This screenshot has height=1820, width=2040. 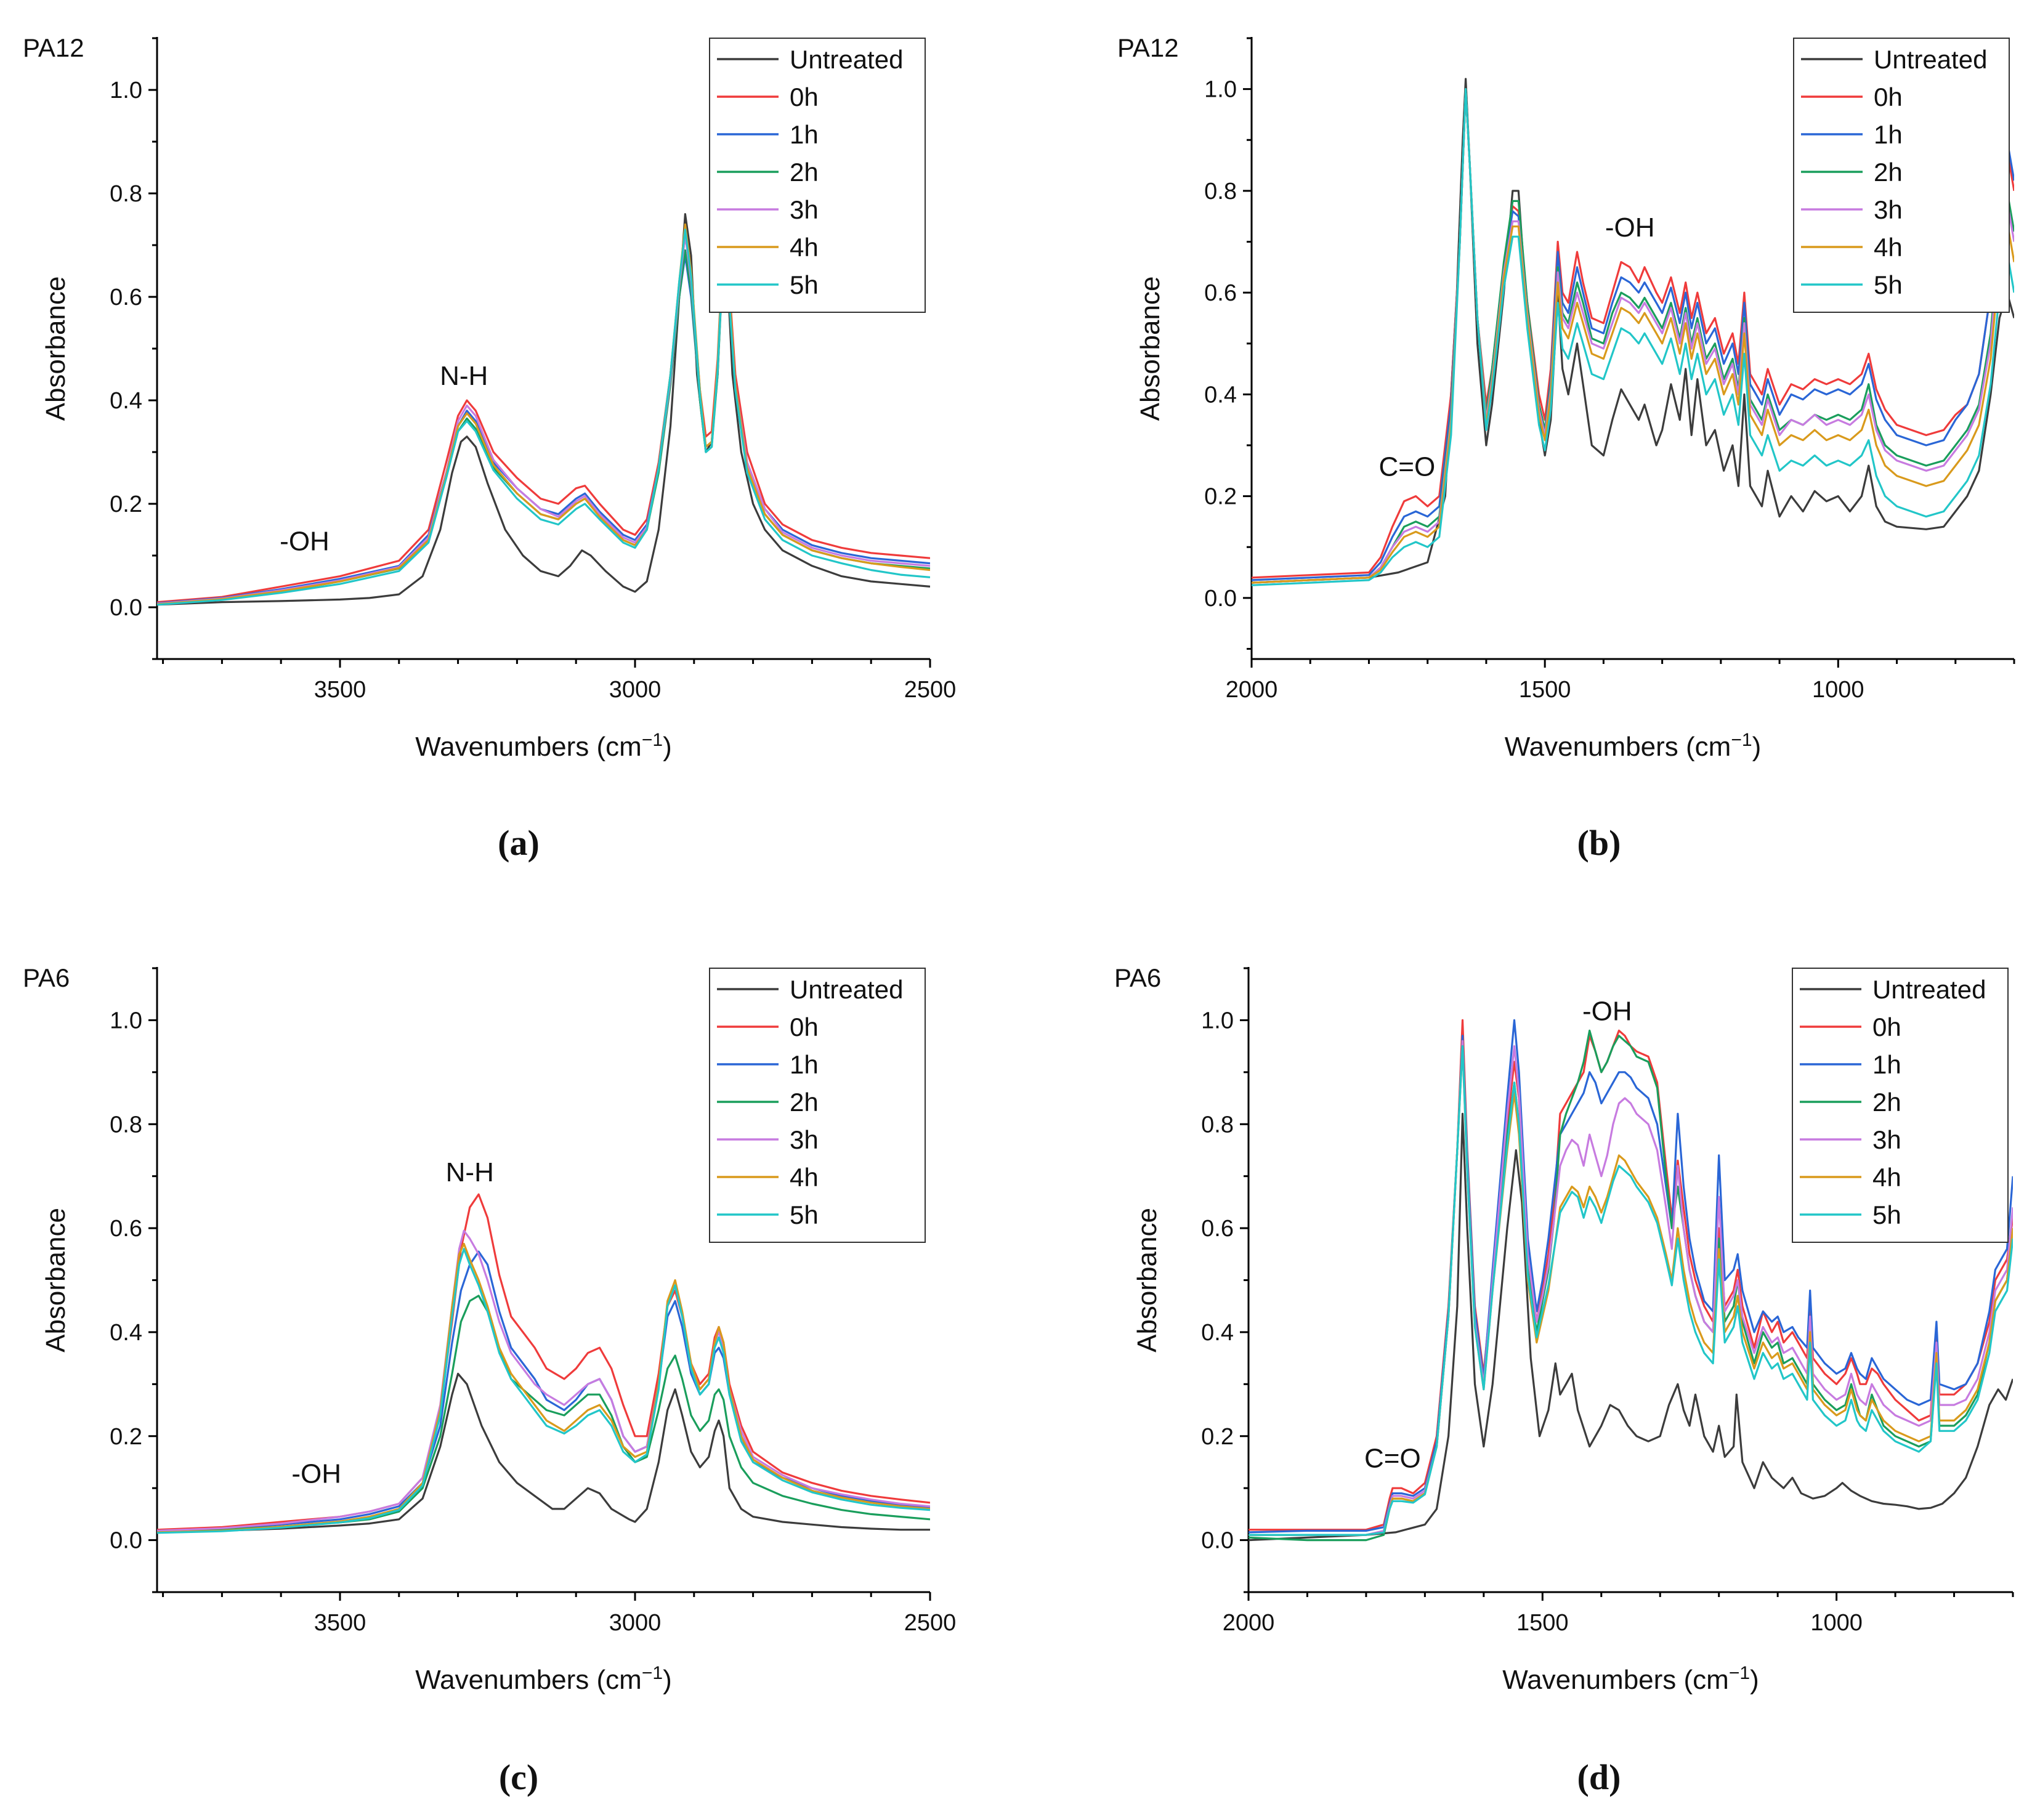 I want to click on legend-label: 5h, so click(x=1888, y=284).